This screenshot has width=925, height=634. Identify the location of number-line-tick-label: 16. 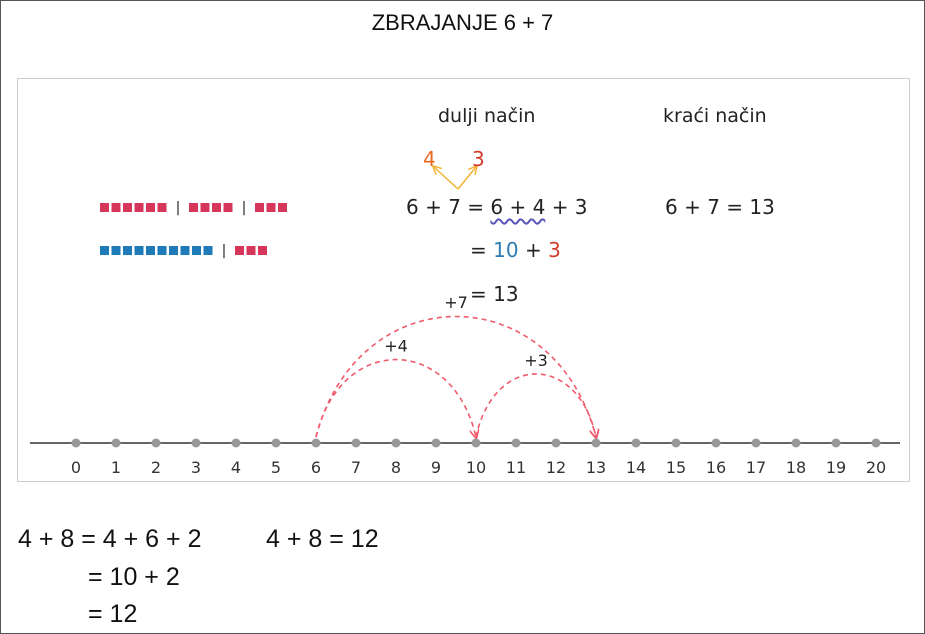
(716, 467).